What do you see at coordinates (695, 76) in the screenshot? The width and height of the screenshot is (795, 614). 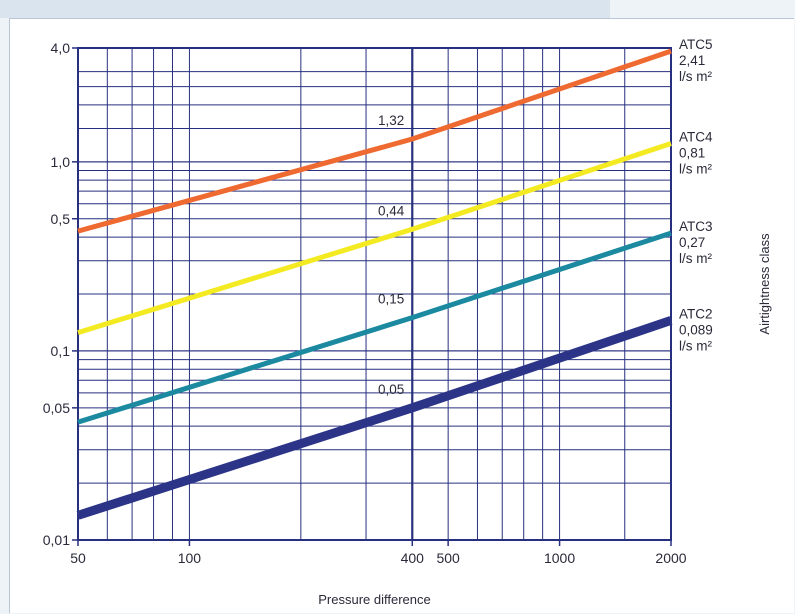 I see `class-unit-atc5: l/s m²` at bounding box center [695, 76].